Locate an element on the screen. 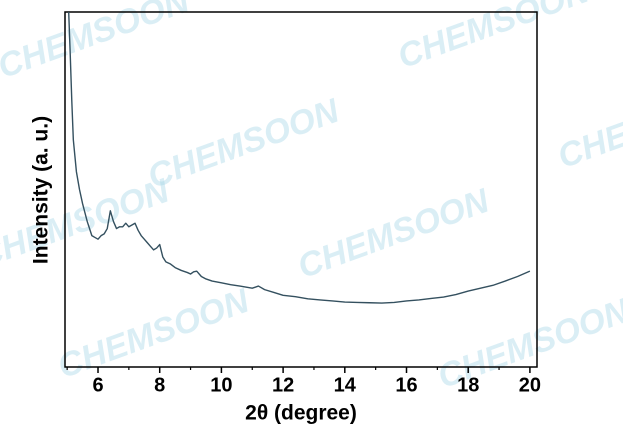 The width and height of the screenshot is (623, 435). x-tick-label: 14 is located at coordinates (345, 385).